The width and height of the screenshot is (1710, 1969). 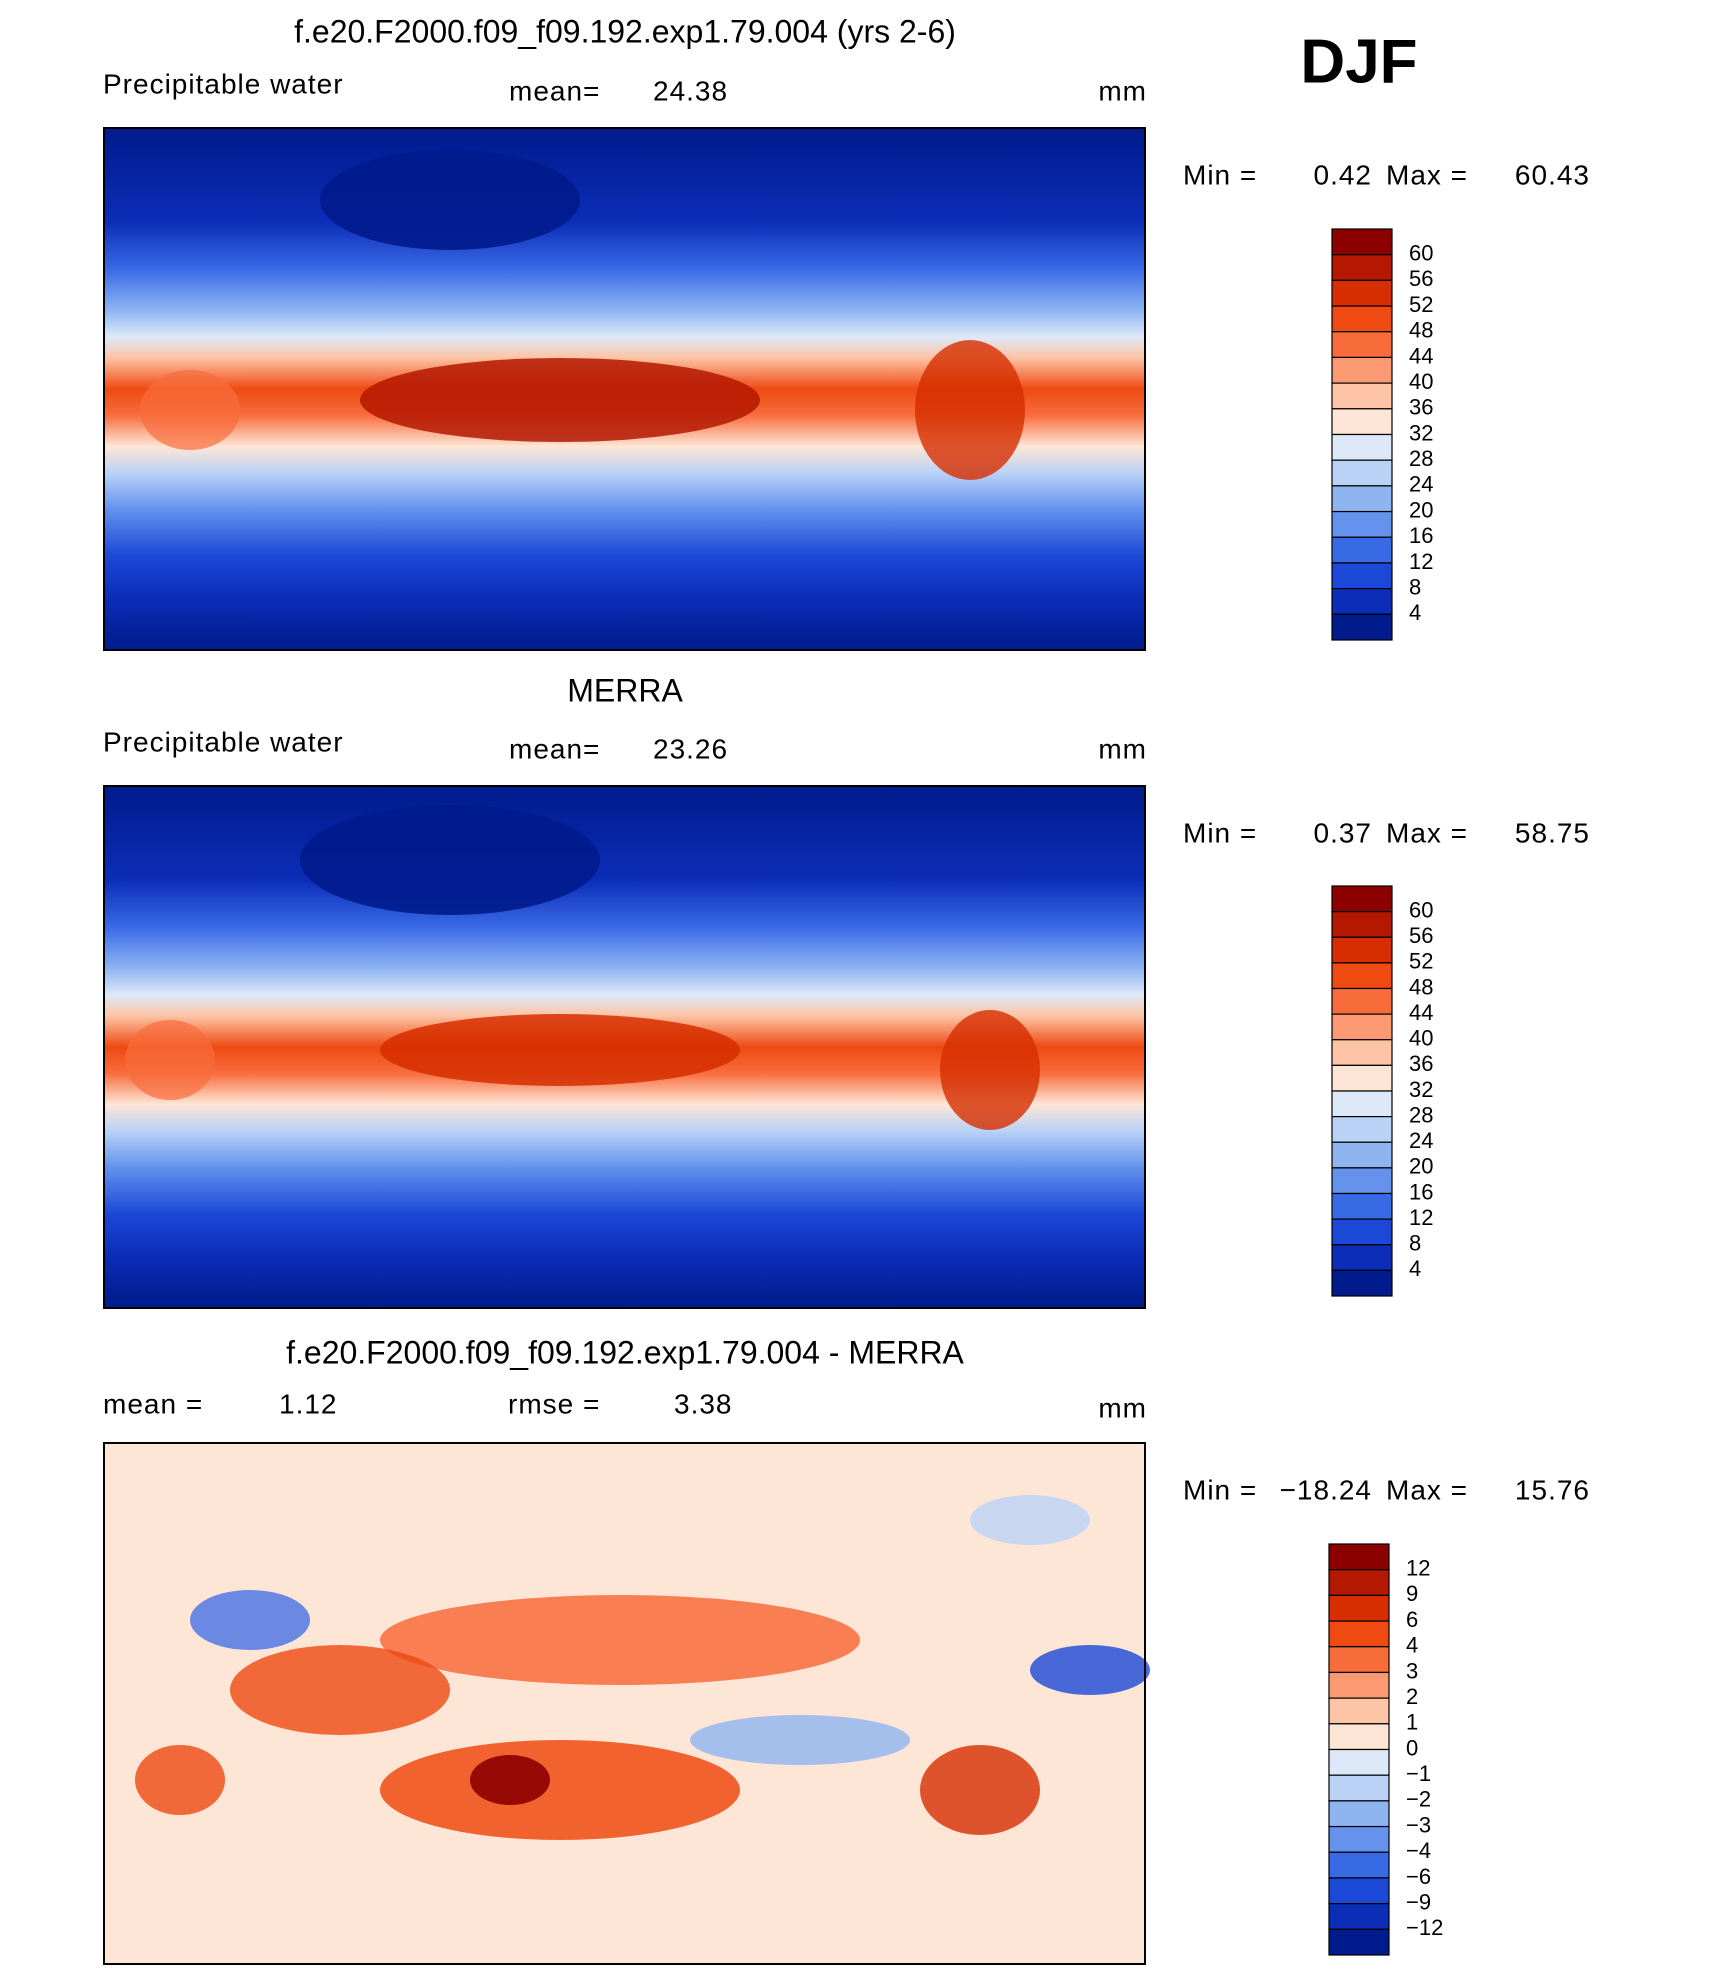 I want to click on colorbar-label: 44, so click(x=1421, y=1012).